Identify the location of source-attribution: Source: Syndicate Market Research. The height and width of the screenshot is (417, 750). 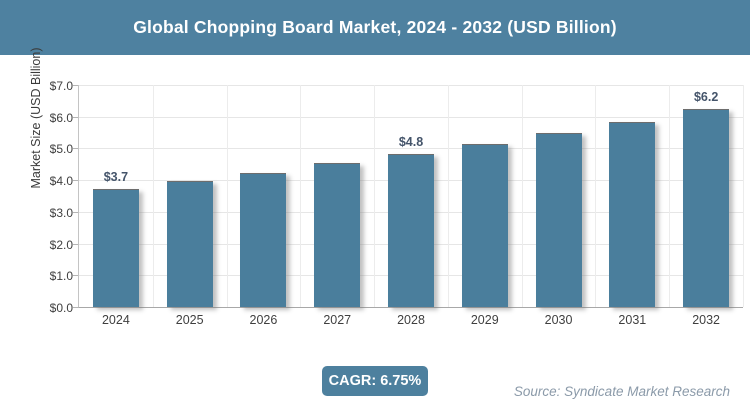
(621, 391).